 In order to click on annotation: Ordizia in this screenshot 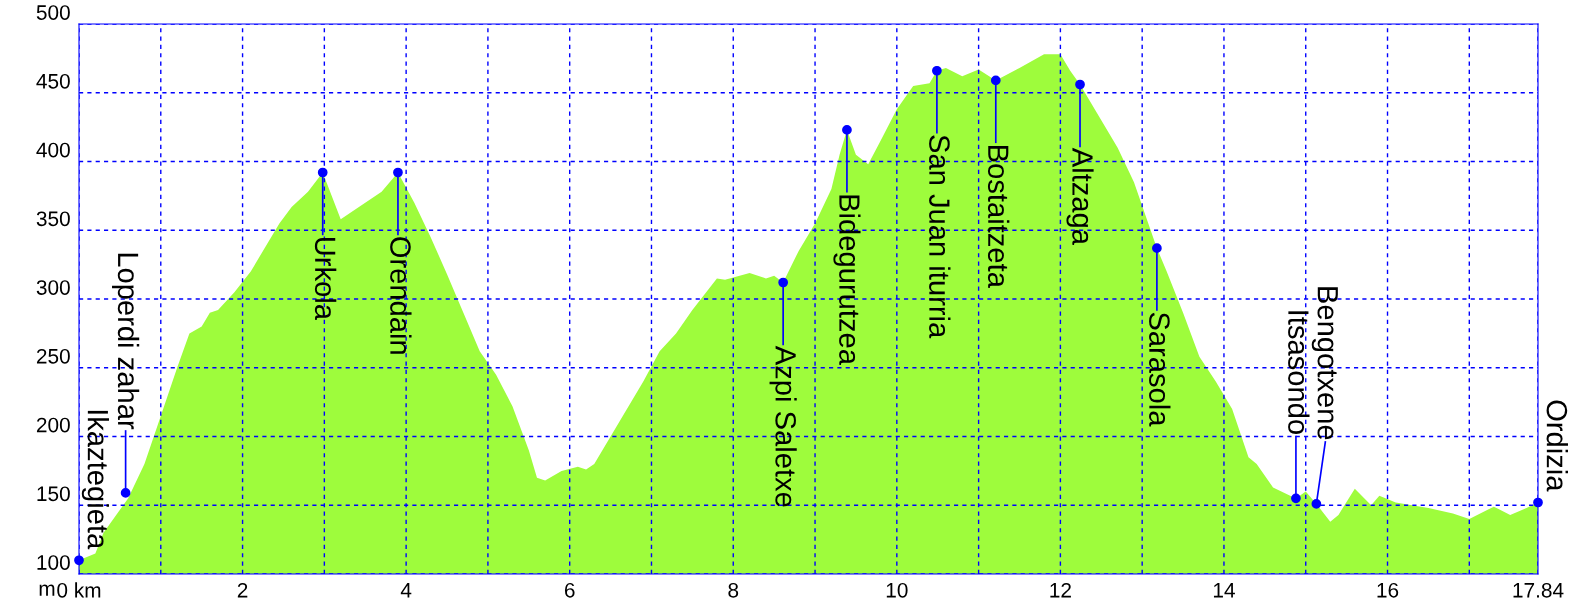, I will do `click(1557, 446)`.